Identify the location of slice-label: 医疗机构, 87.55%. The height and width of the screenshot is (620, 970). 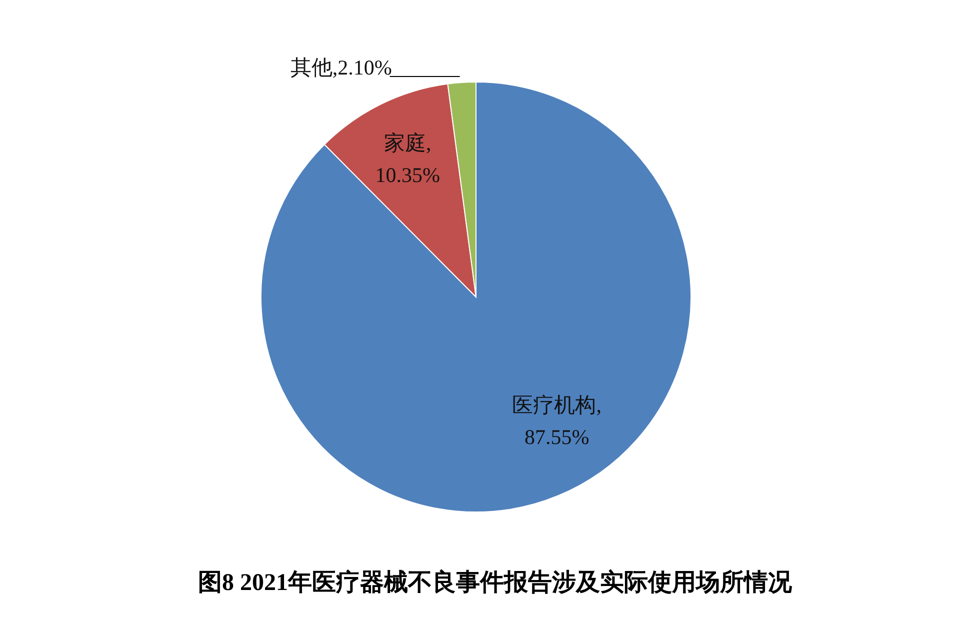
(557, 421).